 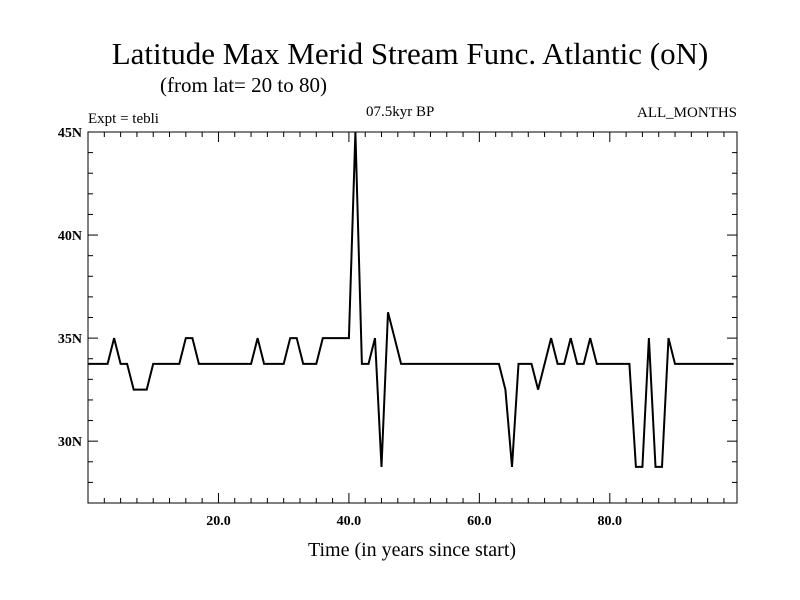 What do you see at coordinates (610, 521) in the screenshot?
I see `x-tick-label: 80.0` at bounding box center [610, 521].